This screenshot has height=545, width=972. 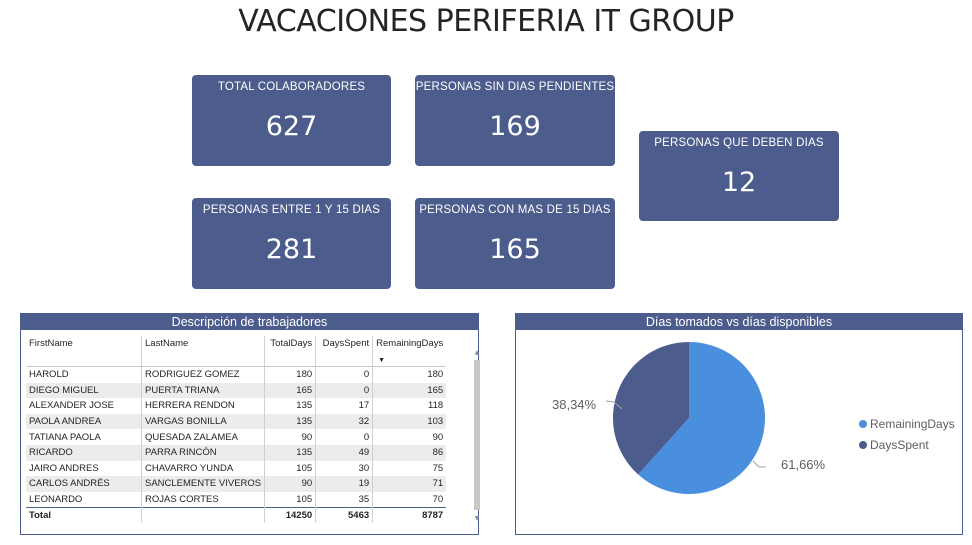 I want to click on card-sin-dias-pendientes: PERSONAS SIN DIAS PENDIENTES 169, so click(x=515, y=120).